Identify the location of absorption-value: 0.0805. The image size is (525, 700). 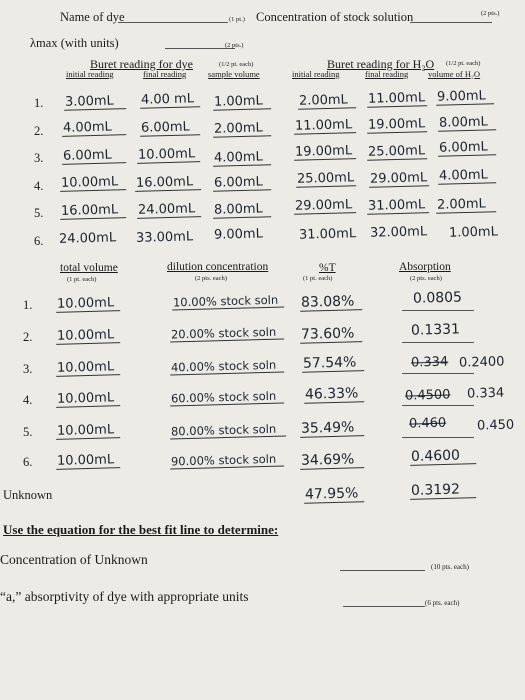
(437, 298).